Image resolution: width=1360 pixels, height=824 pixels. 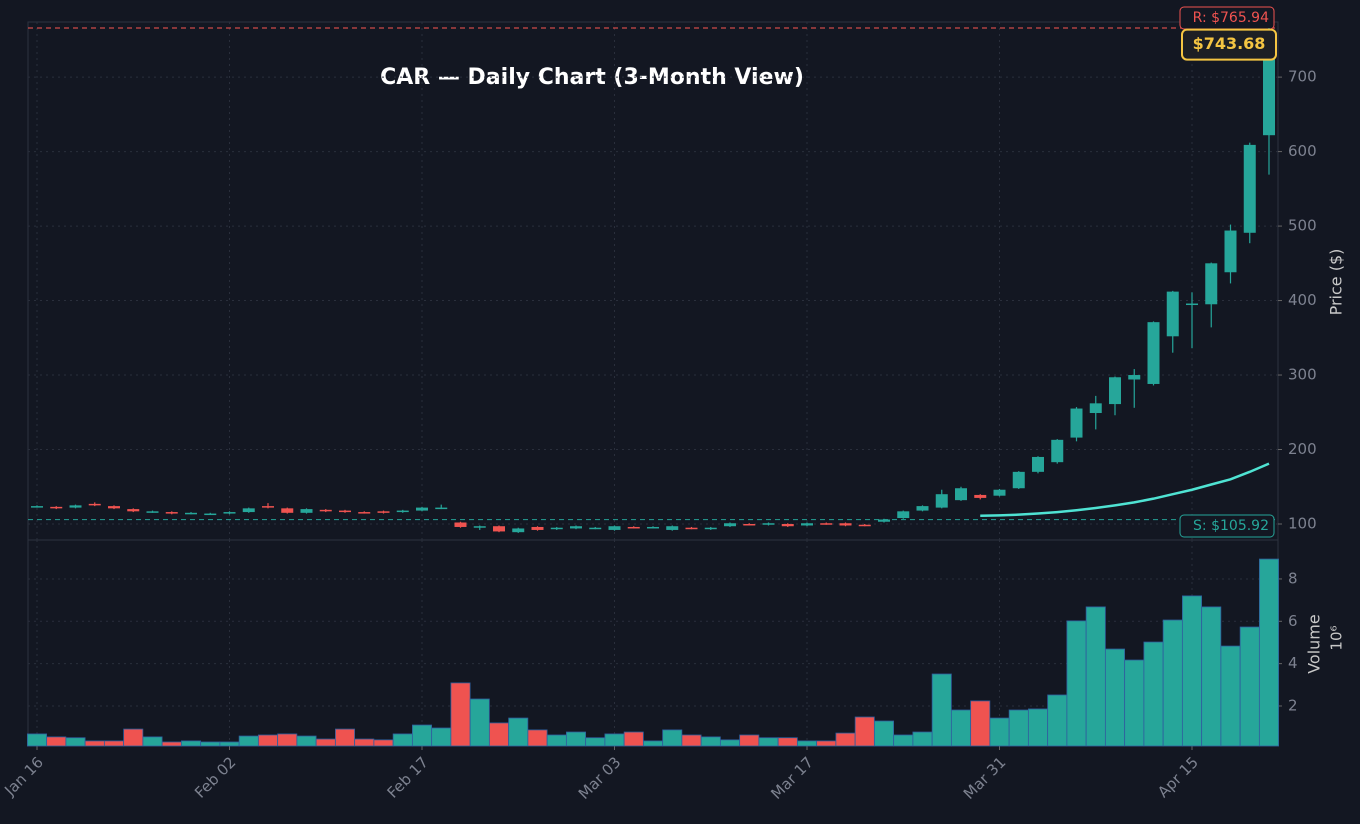 I want to click on last-price-badge, so click(x=1229, y=44).